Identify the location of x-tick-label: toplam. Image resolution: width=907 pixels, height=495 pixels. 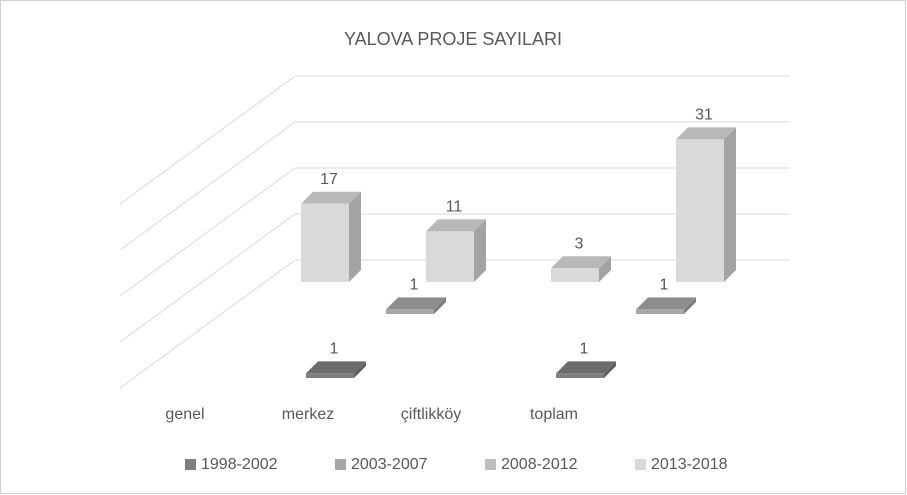
(554, 414).